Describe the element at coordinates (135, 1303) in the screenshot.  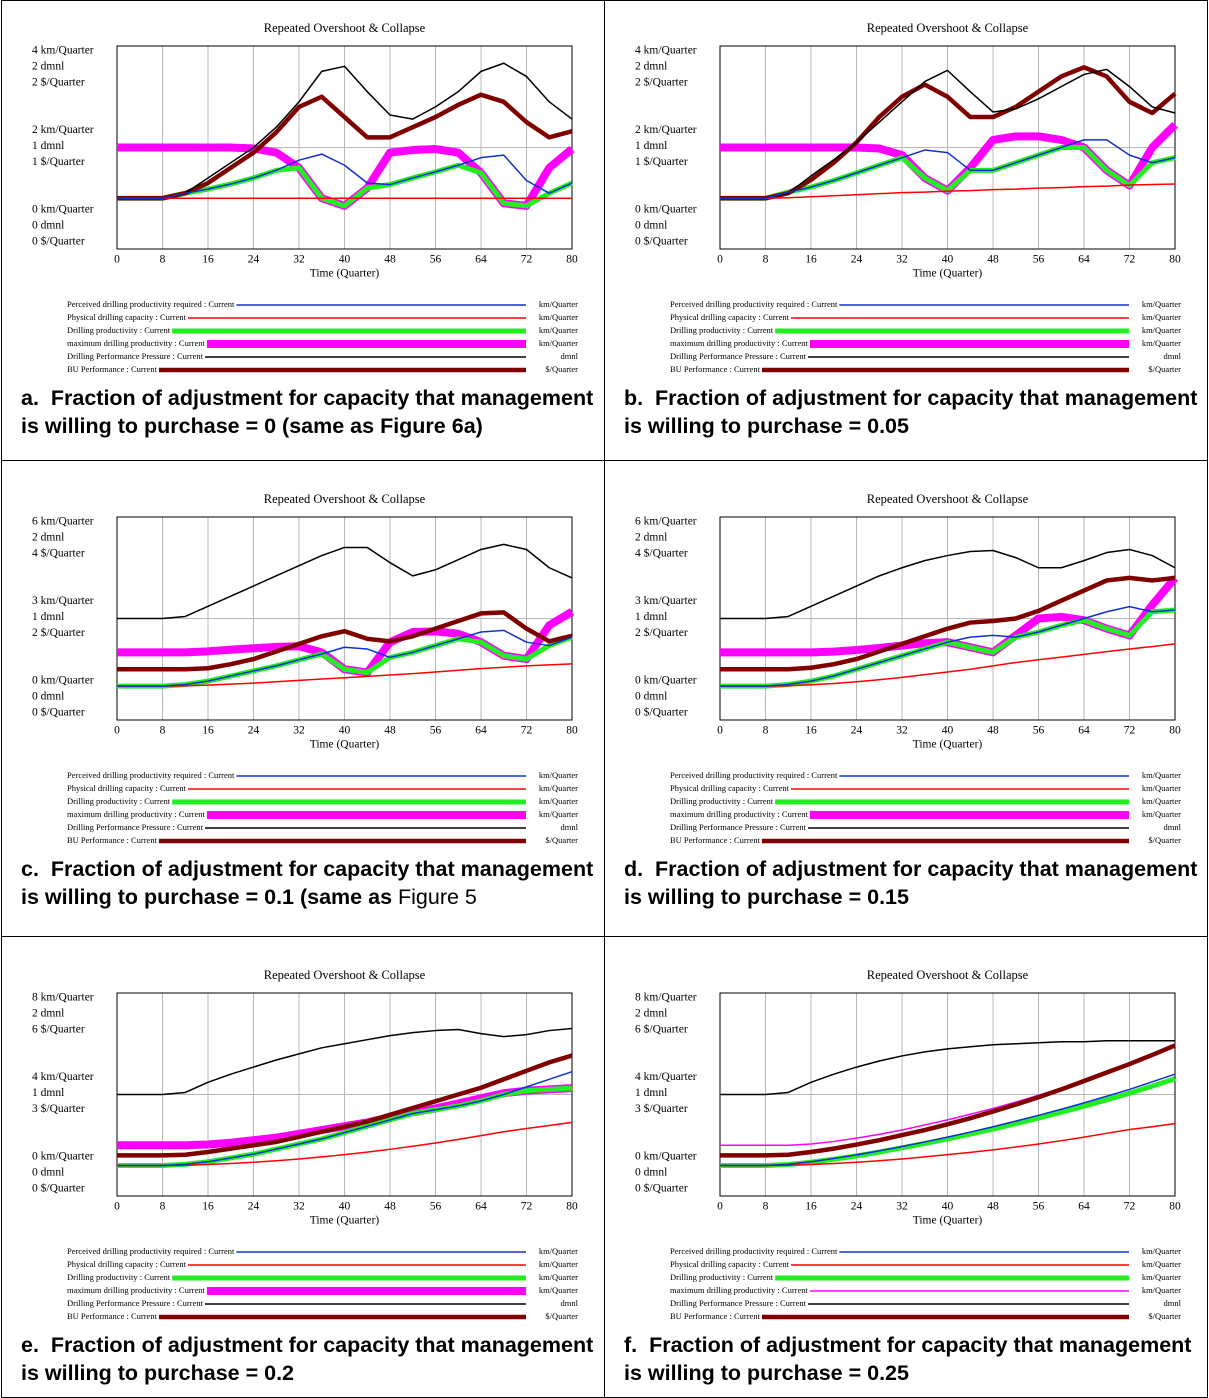
I see `legend-label: Drilling Performance Pressure : Current` at that location.